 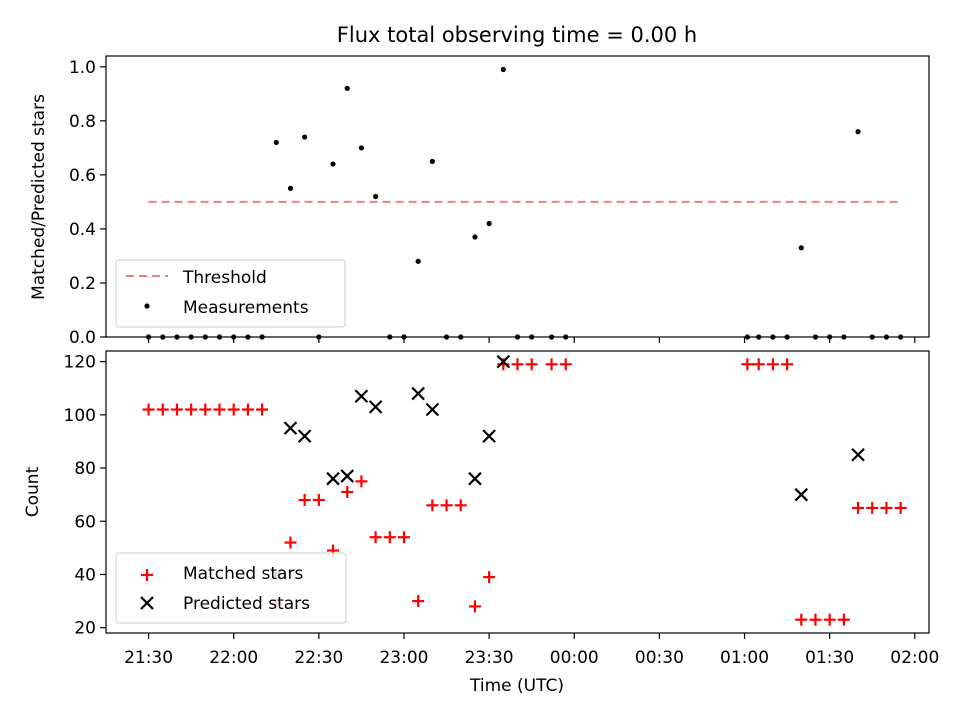 I want to click on bottom-x-tick-label: 01:30, so click(x=829, y=658).